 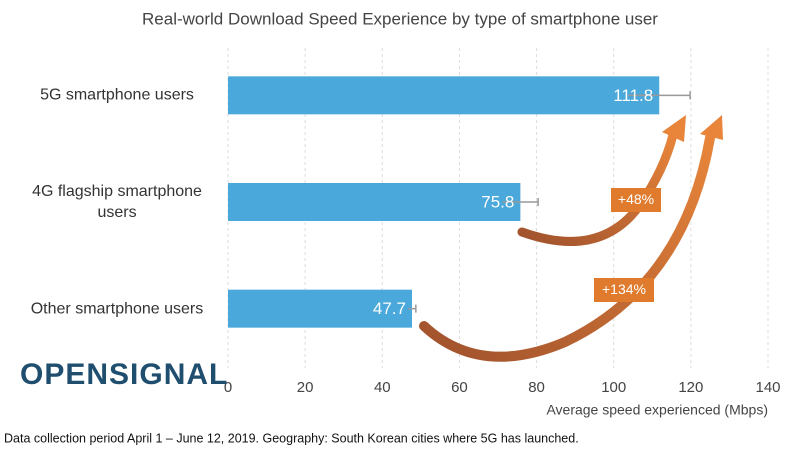 What do you see at coordinates (305, 387) in the screenshot?
I see `x-tick-label: 20` at bounding box center [305, 387].